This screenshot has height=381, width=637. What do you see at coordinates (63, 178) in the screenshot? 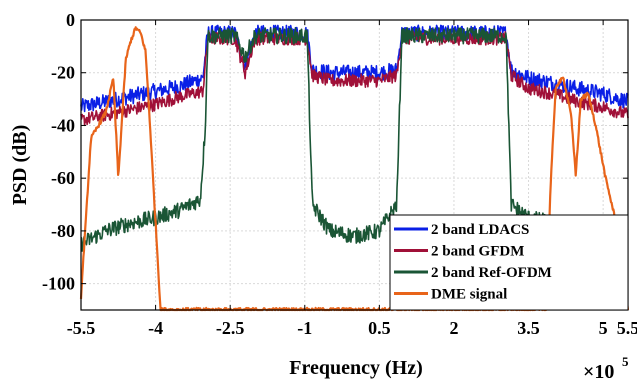
I see `y-tick-label: -60` at bounding box center [63, 178].